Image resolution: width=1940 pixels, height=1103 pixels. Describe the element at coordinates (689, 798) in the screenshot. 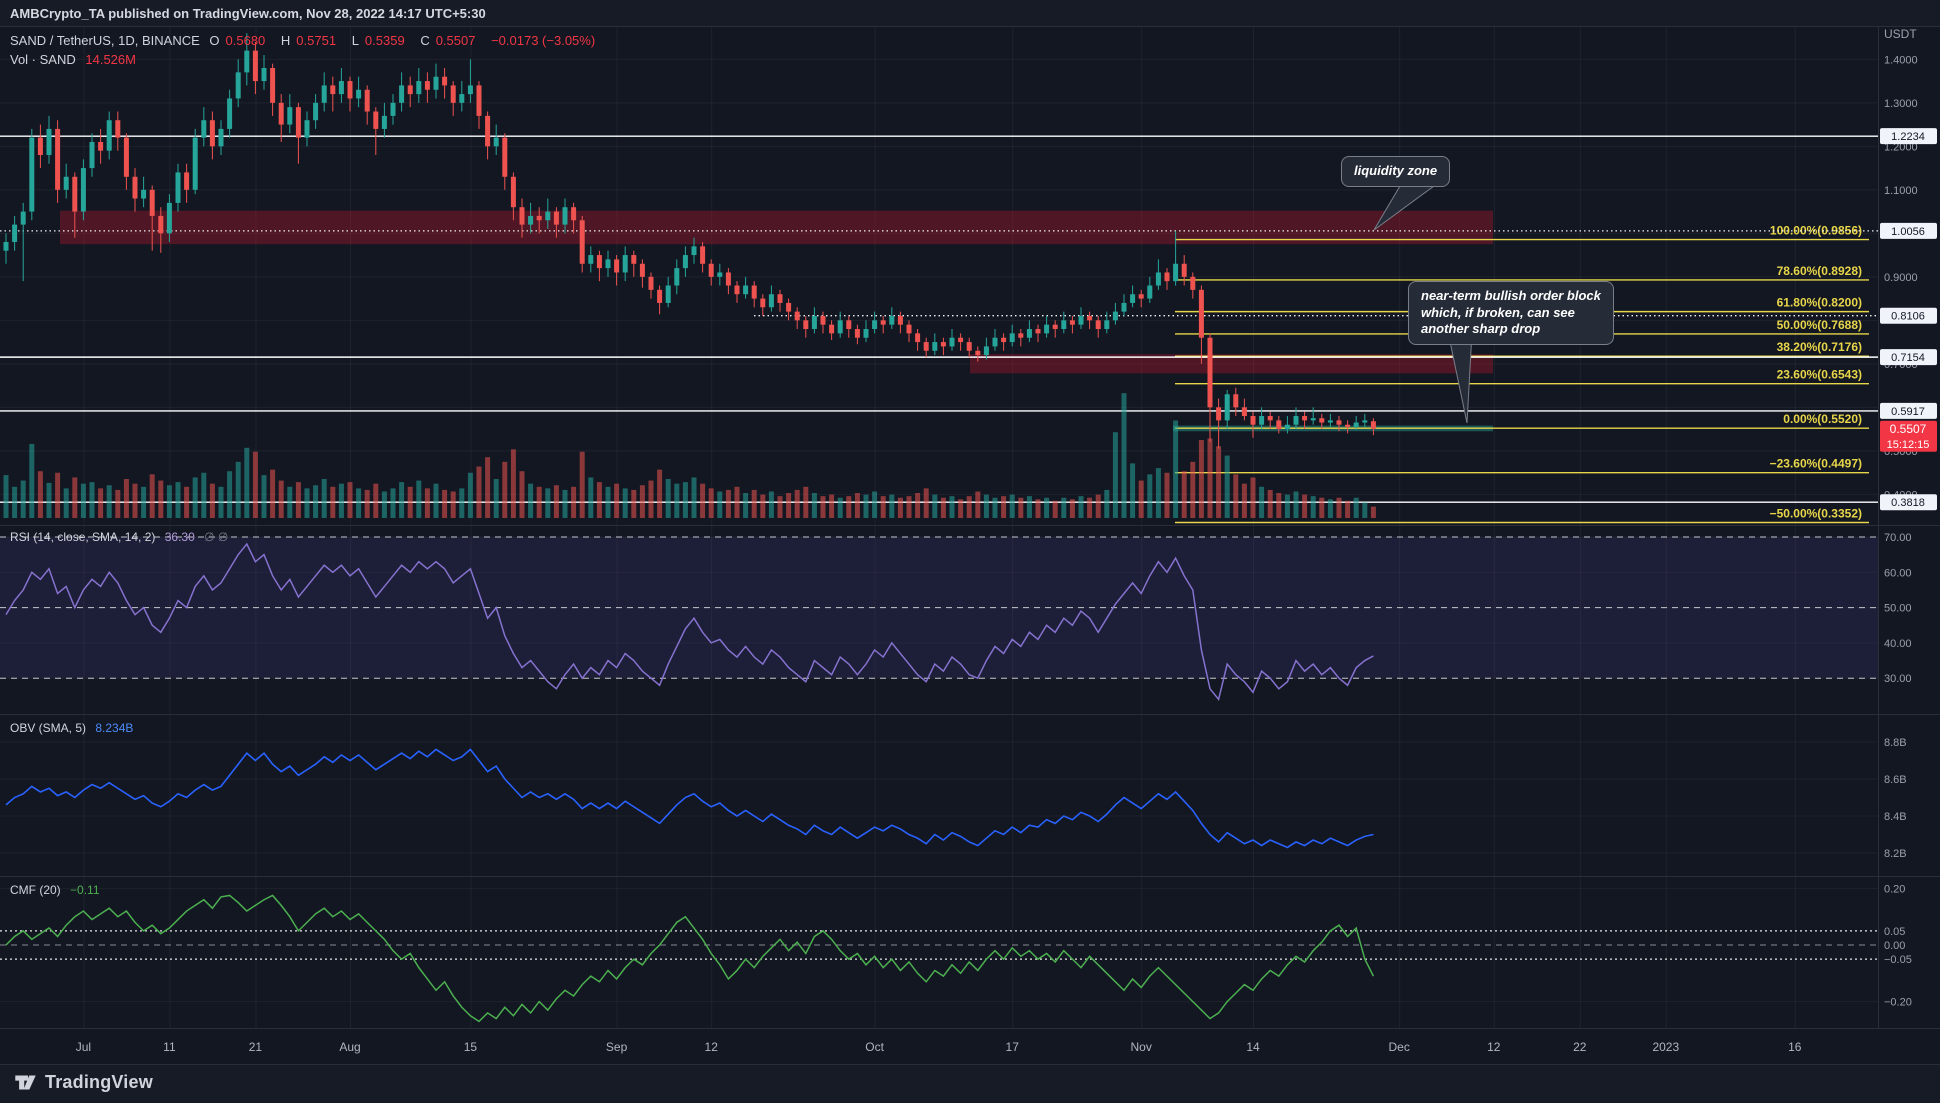

I see `obv-line` at that location.